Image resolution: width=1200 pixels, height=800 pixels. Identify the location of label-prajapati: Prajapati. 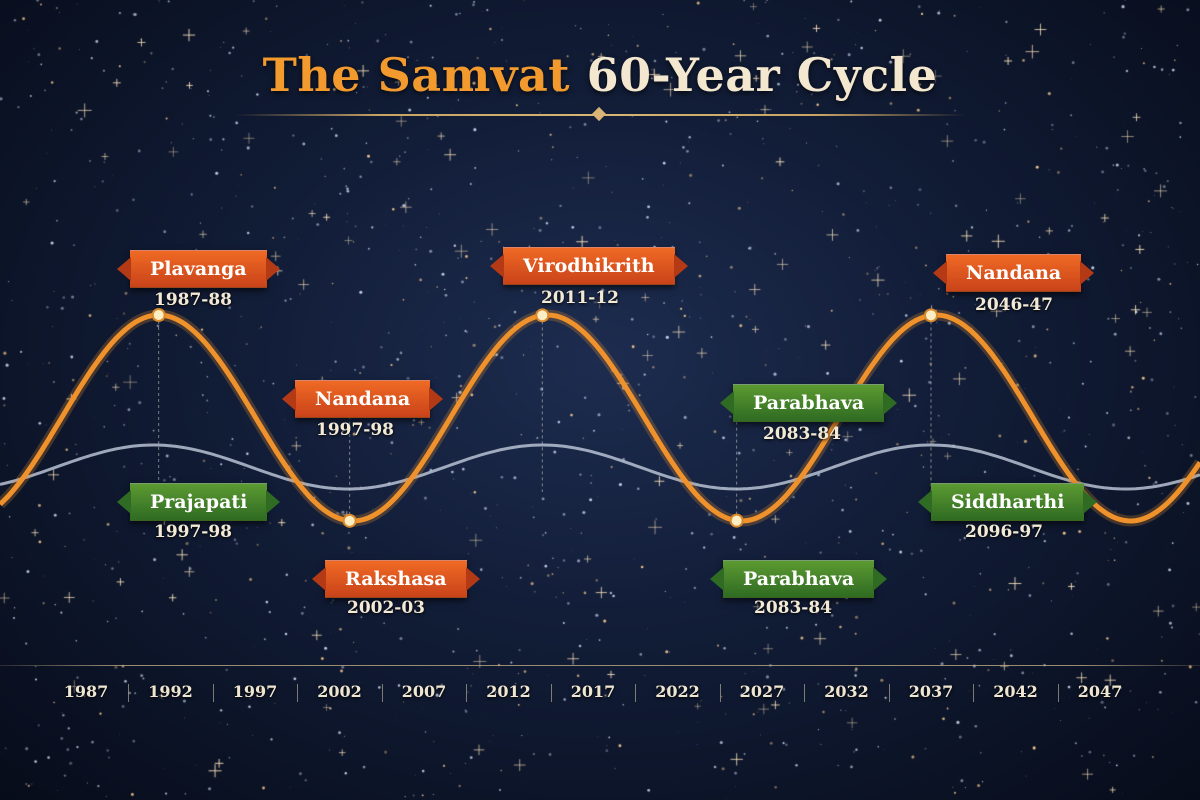
(198, 502).